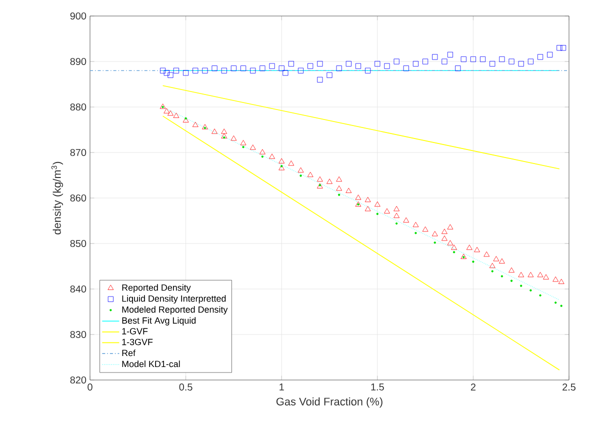  I want to click on y-tick-label: 890, so click(78, 62).